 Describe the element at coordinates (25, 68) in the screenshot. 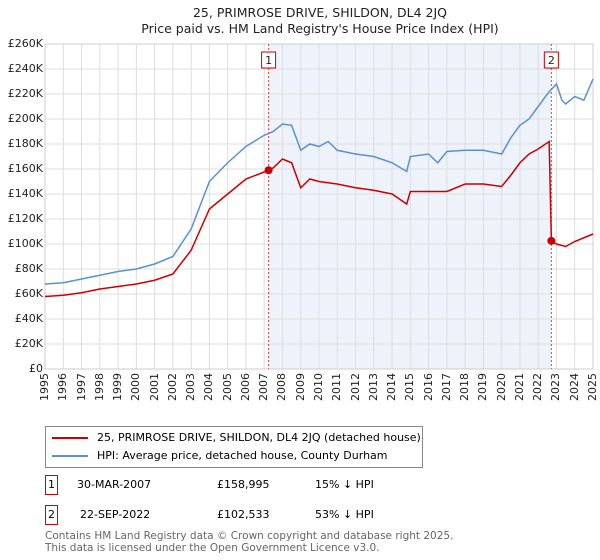

I see `y-tick-label: £240K` at that location.